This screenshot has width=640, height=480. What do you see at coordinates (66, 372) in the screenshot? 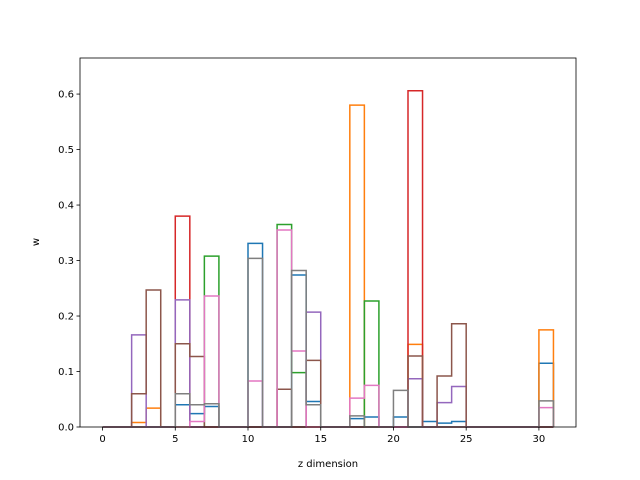
I see `y-tick-label-1: 0.1` at bounding box center [66, 372].